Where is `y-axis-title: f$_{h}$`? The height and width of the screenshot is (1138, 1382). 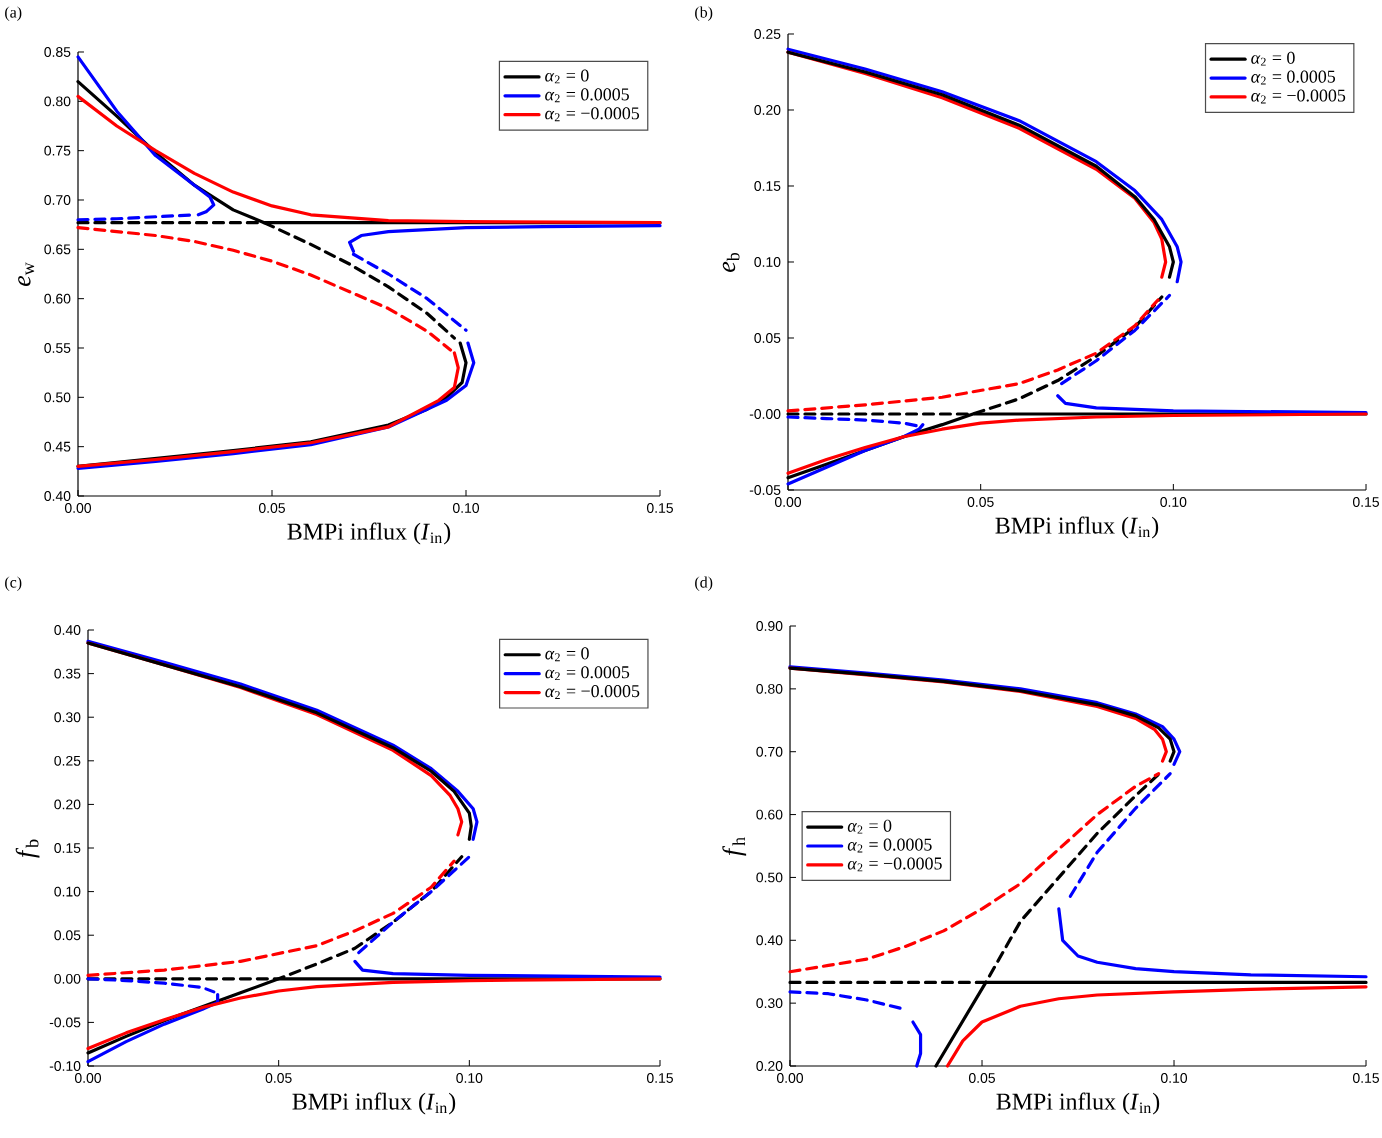
y-axis-title: f$_{h}$ is located at coordinates (734, 846).